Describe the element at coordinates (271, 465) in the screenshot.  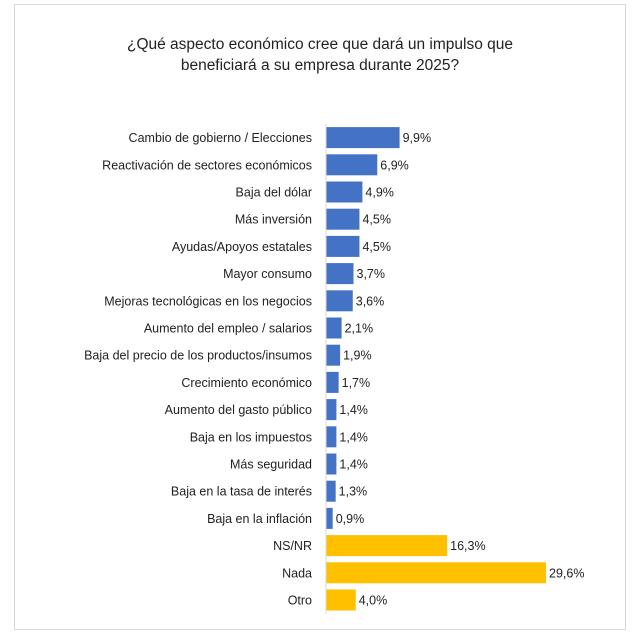
I see `category-label: Más seguridad` at that location.